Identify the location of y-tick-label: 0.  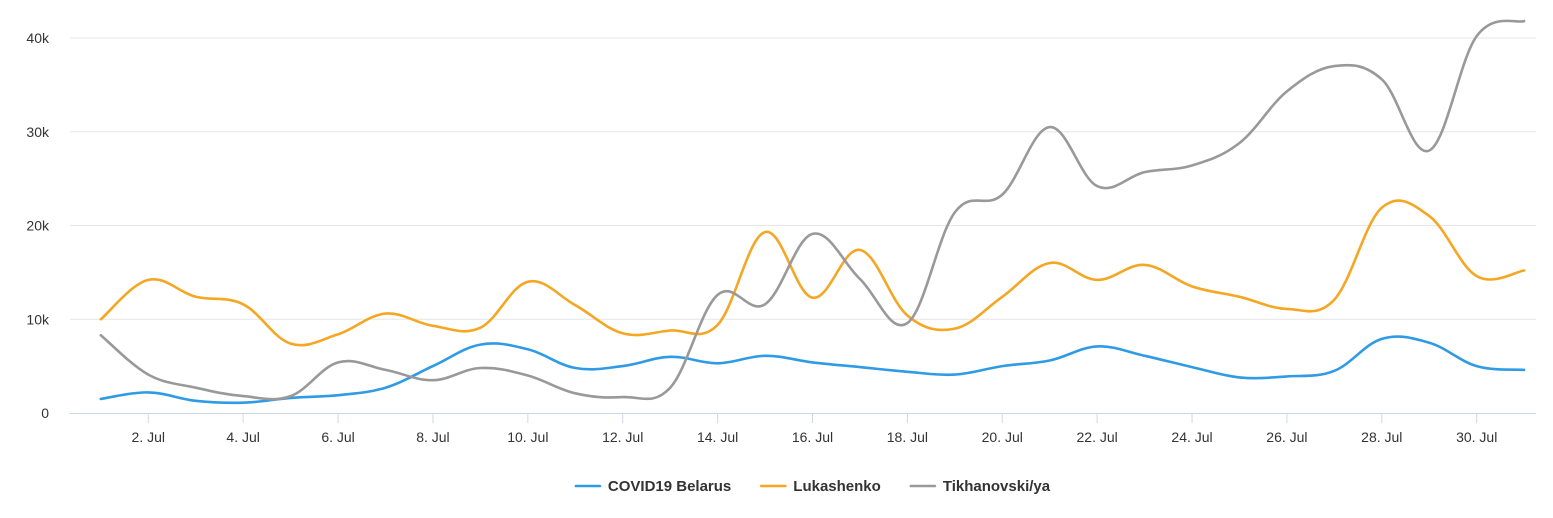
(45, 413).